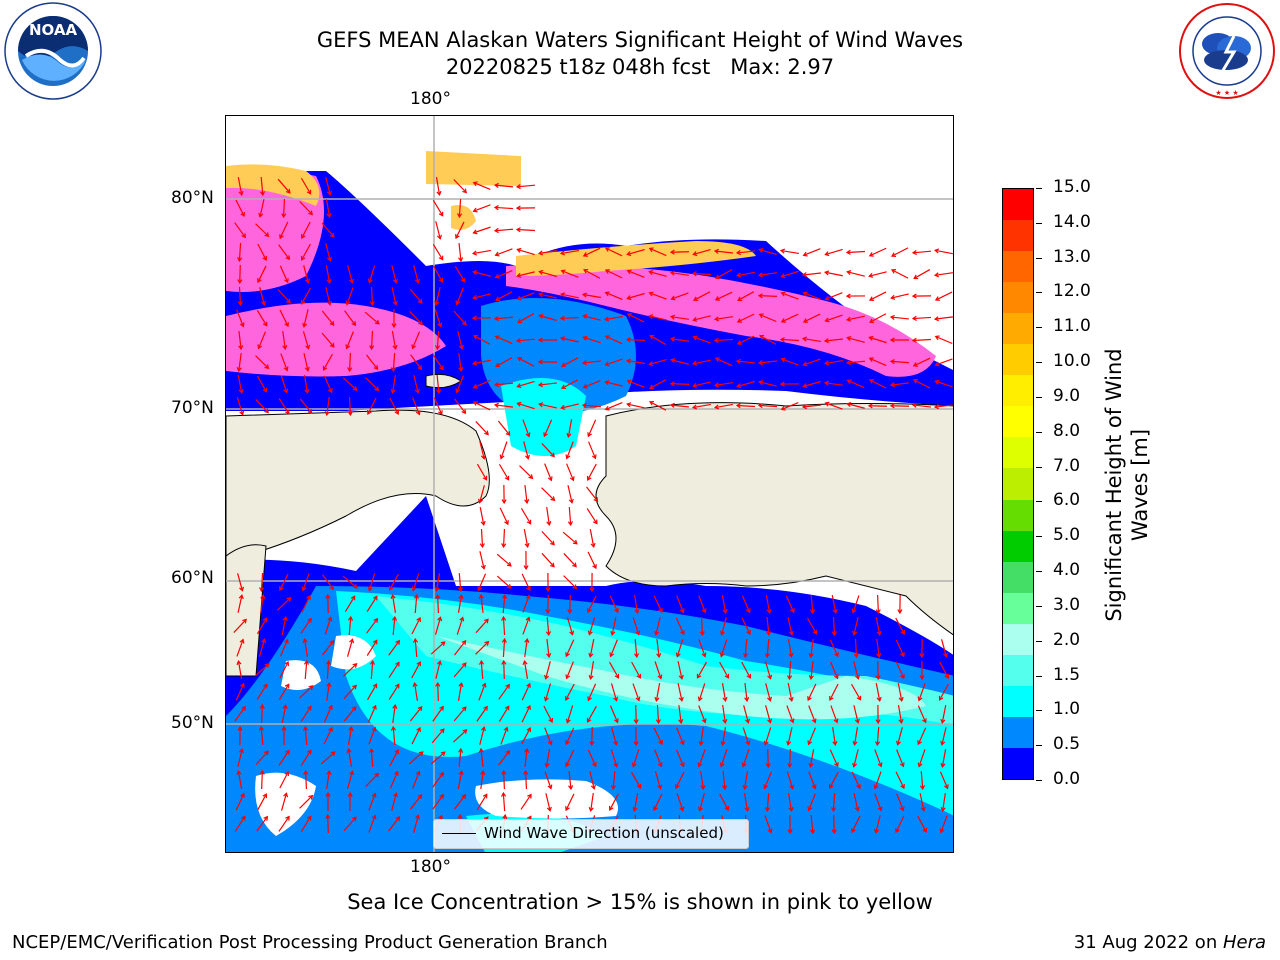  Describe the element at coordinates (1039, 293) in the screenshot. I see `colorbar-tick-mark` at that location.